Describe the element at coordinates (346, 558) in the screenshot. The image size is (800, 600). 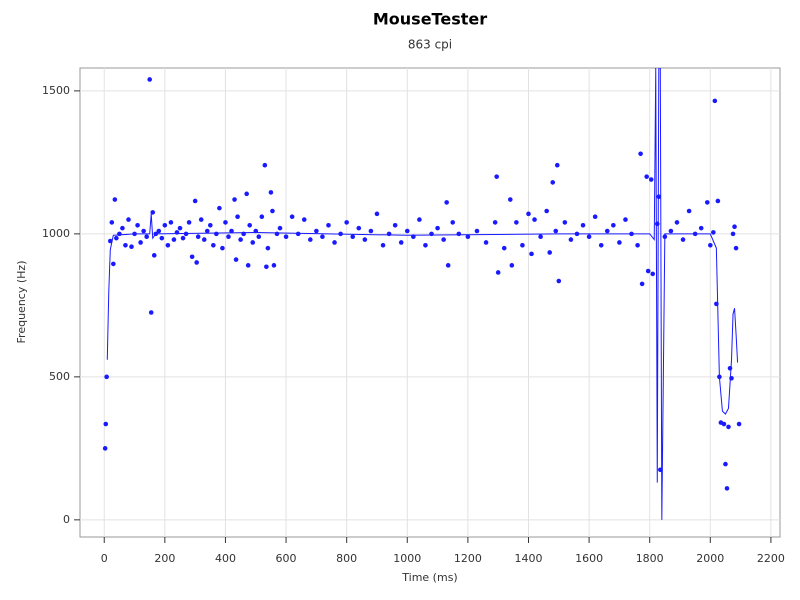
I see `x-tick-label: 800` at that location.